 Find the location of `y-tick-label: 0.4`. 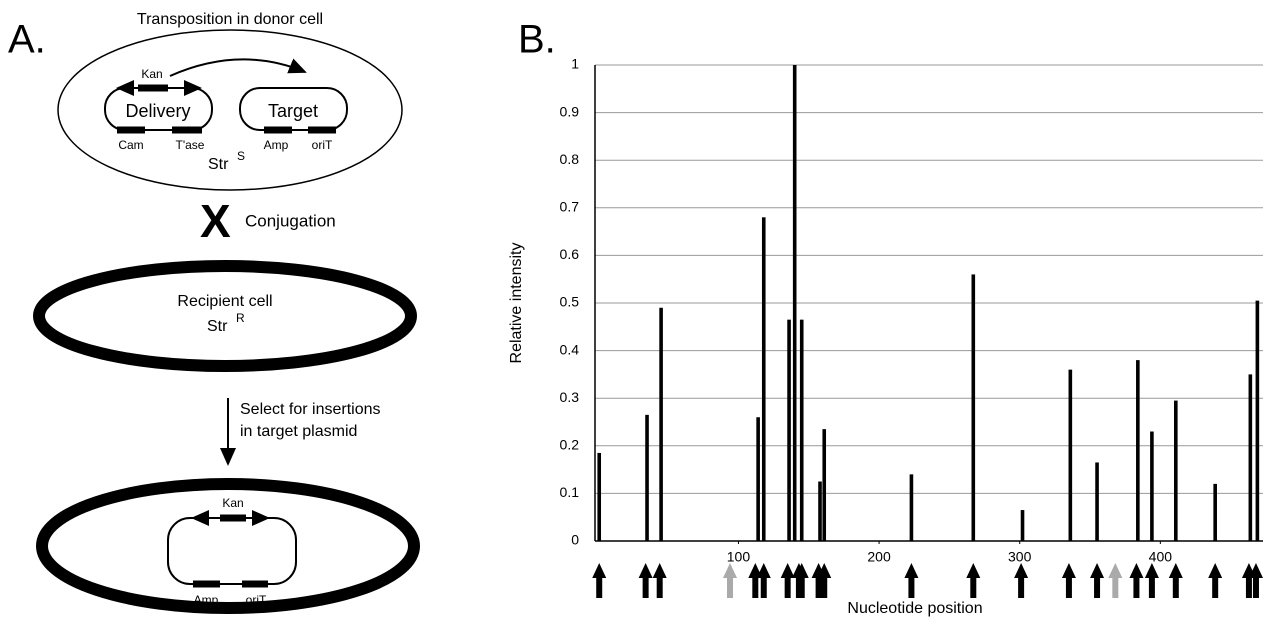

y-tick-label: 0.4 is located at coordinates (570, 349).